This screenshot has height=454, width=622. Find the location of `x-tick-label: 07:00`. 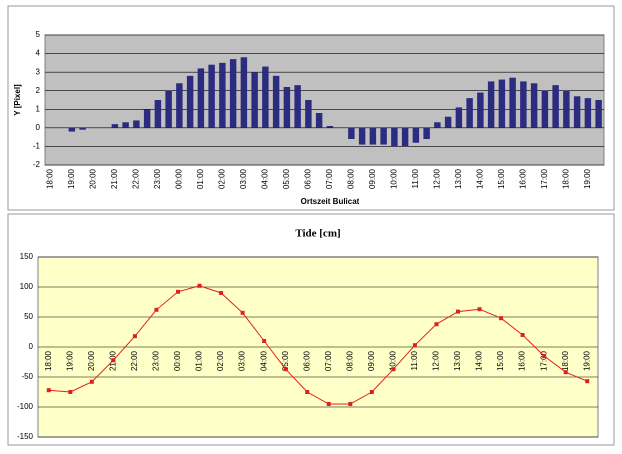

x-tick-label: 07:00 is located at coordinates (329, 178).